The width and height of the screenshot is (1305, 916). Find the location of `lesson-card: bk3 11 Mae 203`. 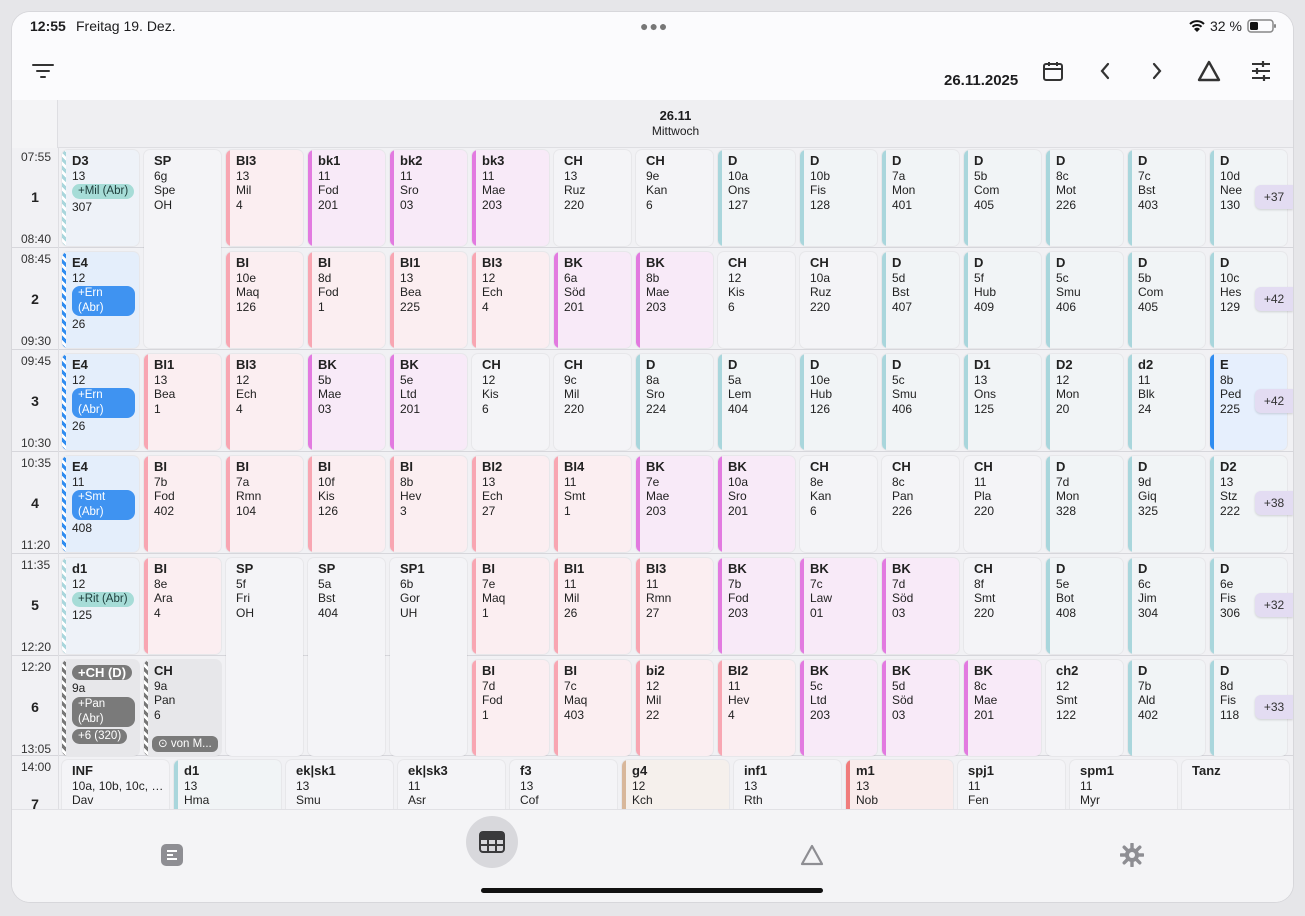

lesson-card: bk3 11 Mae 203 is located at coordinates (510, 198).